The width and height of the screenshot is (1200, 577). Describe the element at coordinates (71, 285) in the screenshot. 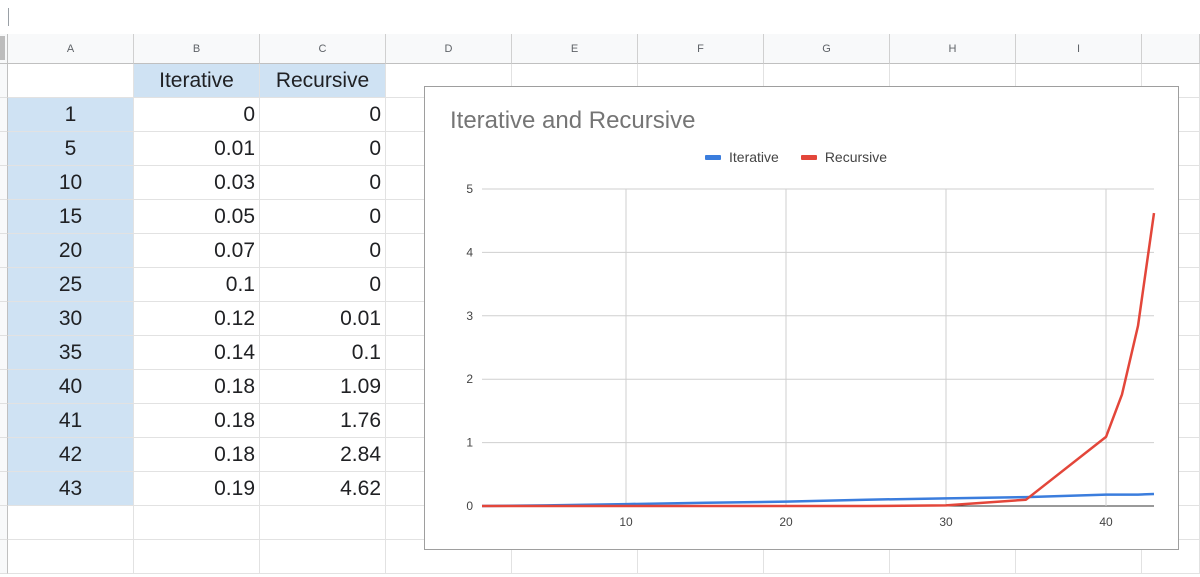

I see `n-cell: 25` at that location.